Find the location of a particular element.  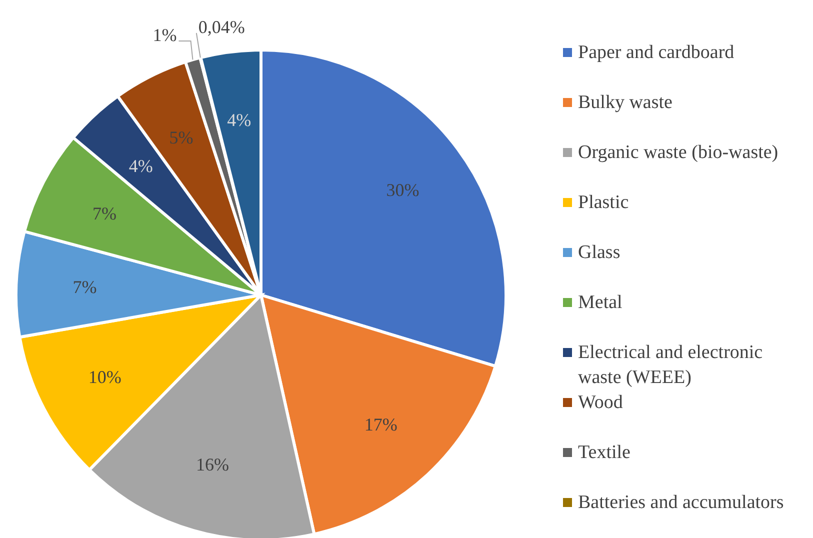

data-label: 30% is located at coordinates (403, 190).